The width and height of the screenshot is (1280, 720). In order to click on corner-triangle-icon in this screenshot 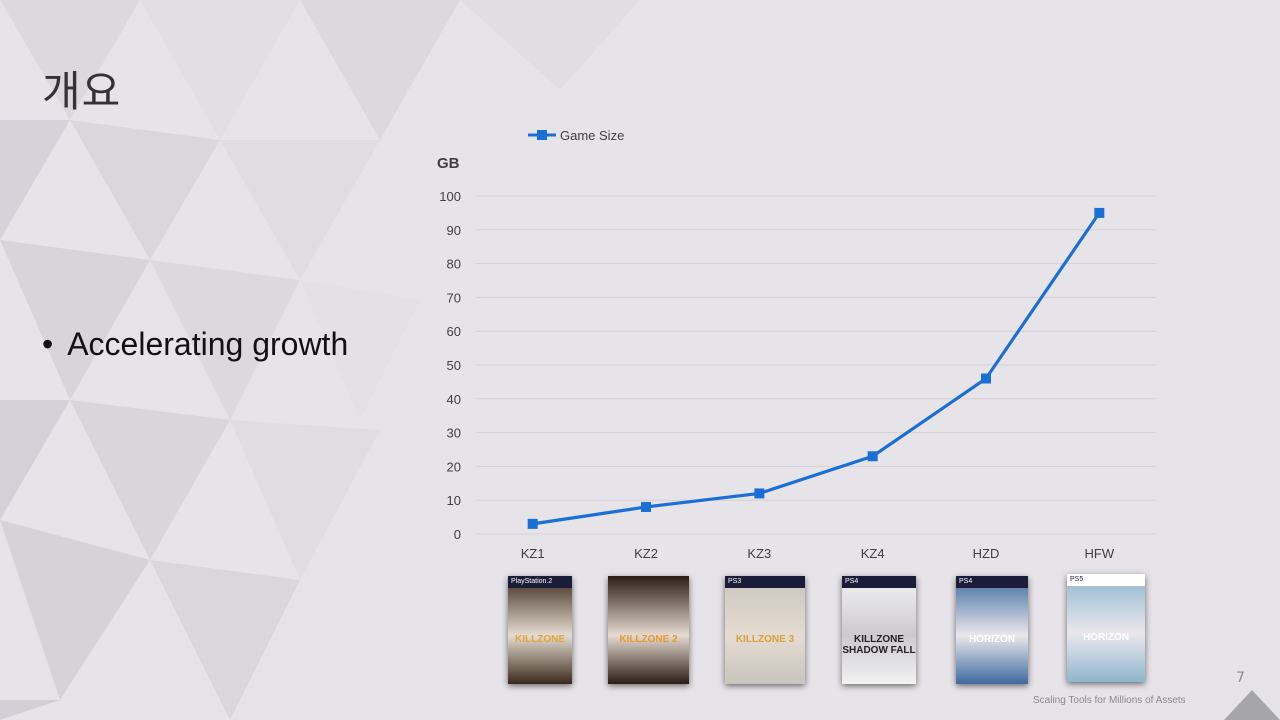, I will do `click(1252, 705)`.